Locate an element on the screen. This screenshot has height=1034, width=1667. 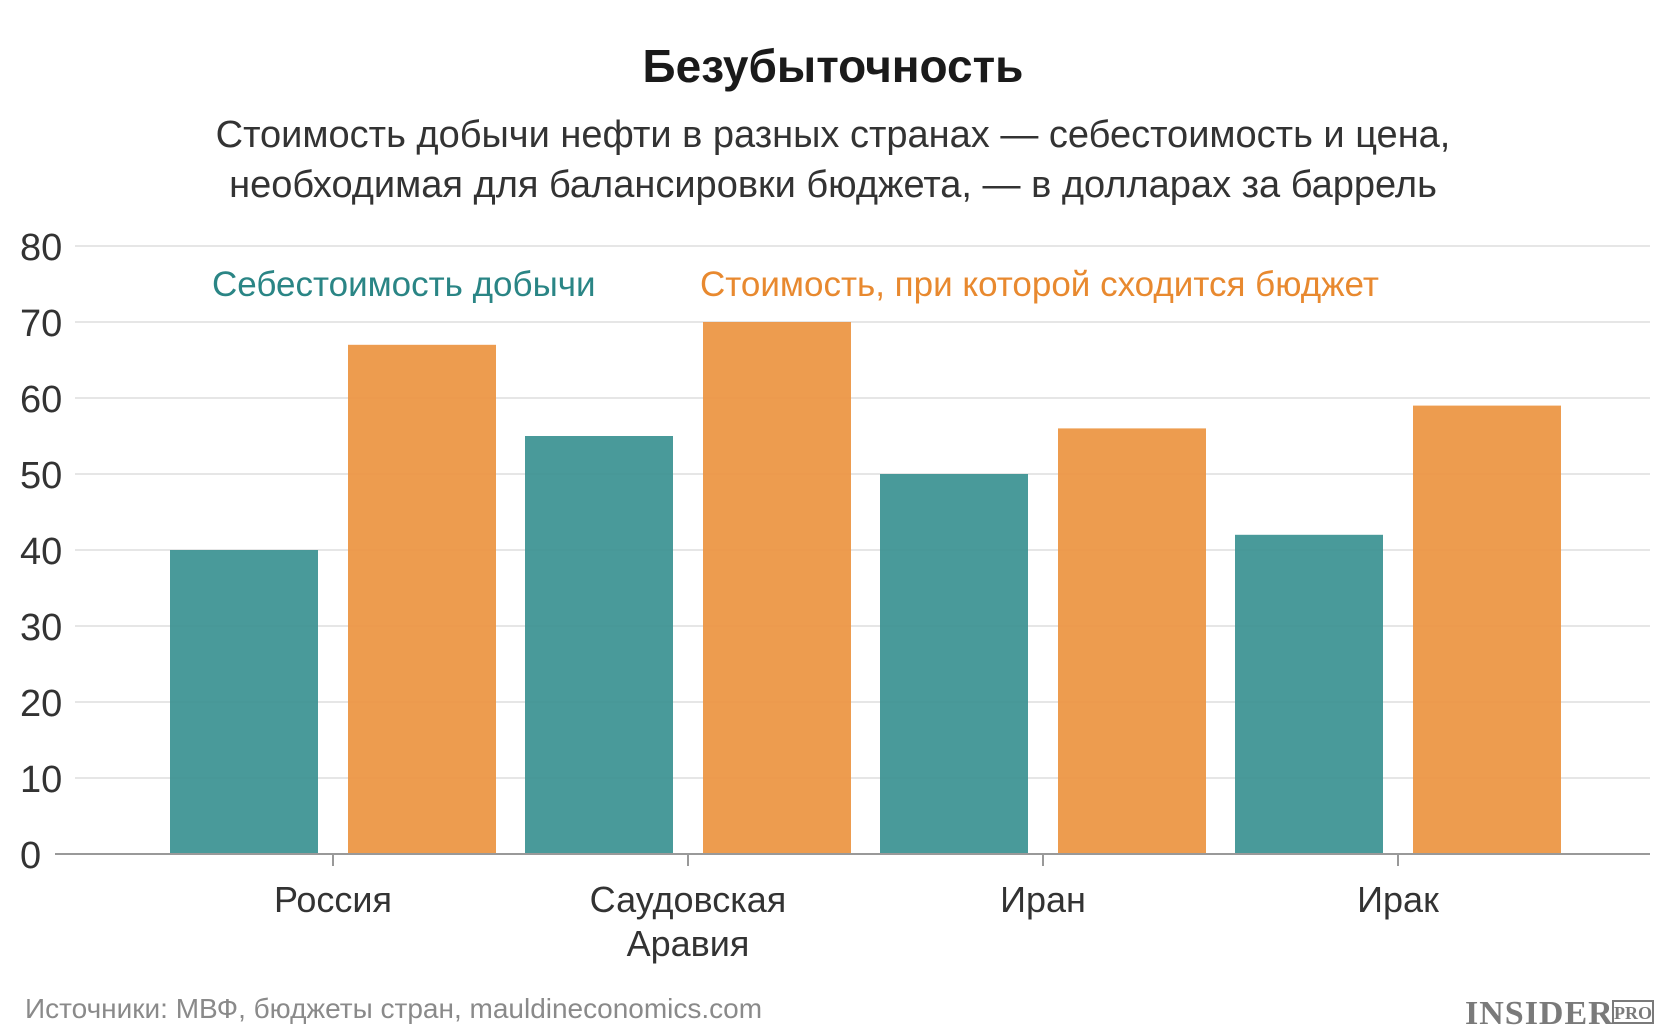
y-tick-label: 70 is located at coordinates (41, 324).